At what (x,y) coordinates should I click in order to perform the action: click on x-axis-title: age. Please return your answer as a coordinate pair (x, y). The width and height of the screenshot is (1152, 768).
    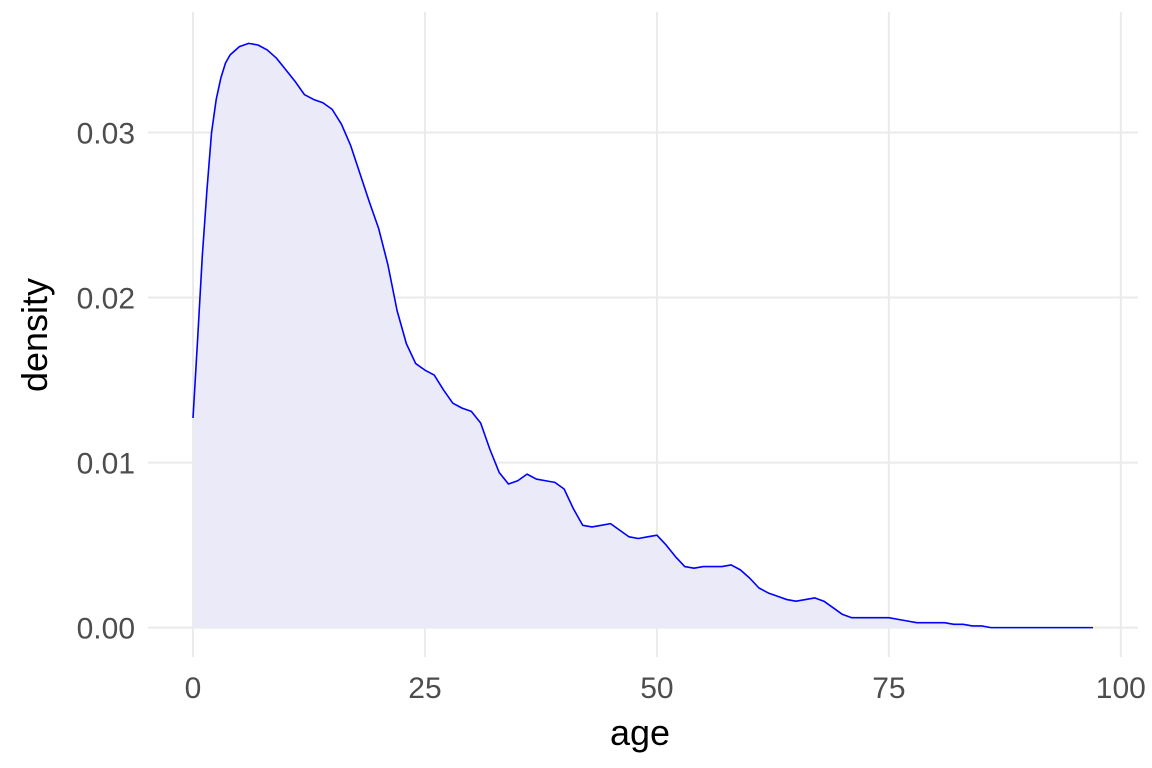
    Looking at the image, I should click on (640, 732).